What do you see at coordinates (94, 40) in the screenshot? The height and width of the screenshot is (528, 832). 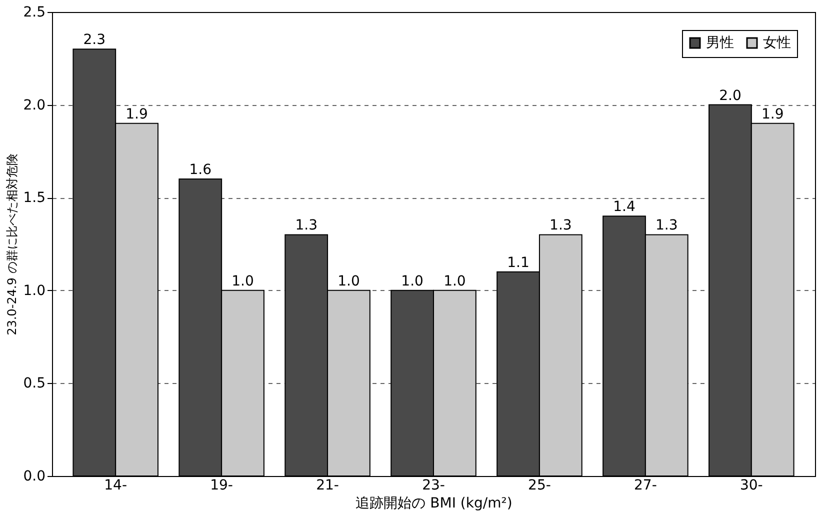 I see `data-label: 2.3` at bounding box center [94, 40].